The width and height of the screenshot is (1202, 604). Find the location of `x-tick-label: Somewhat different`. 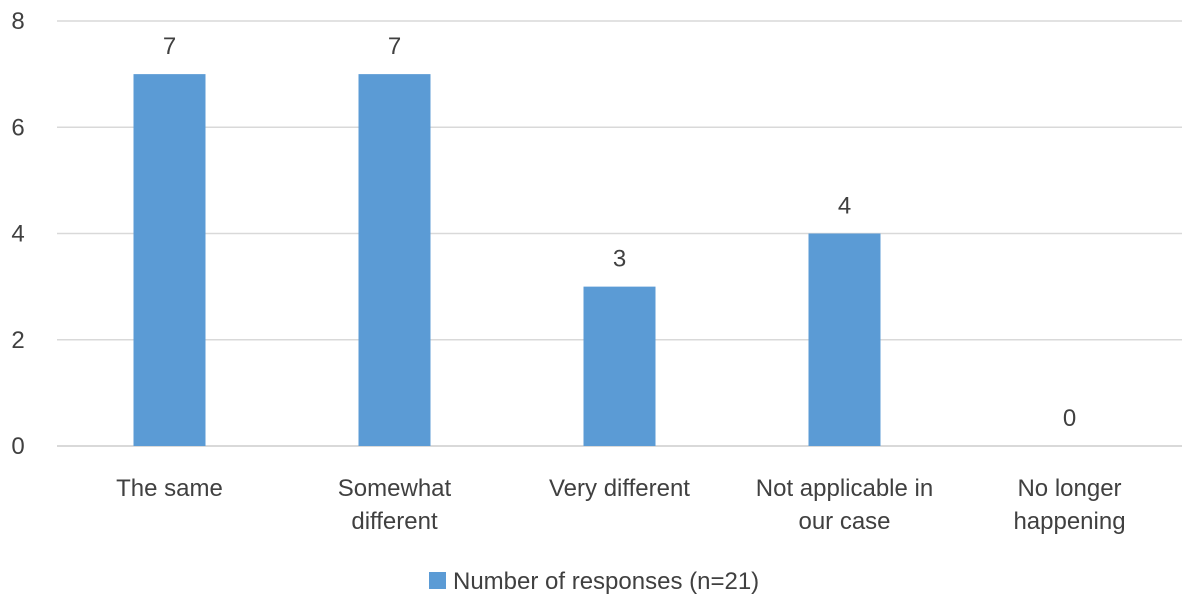

x-tick-label: Somewhat different is located at coordinates (395, 505).